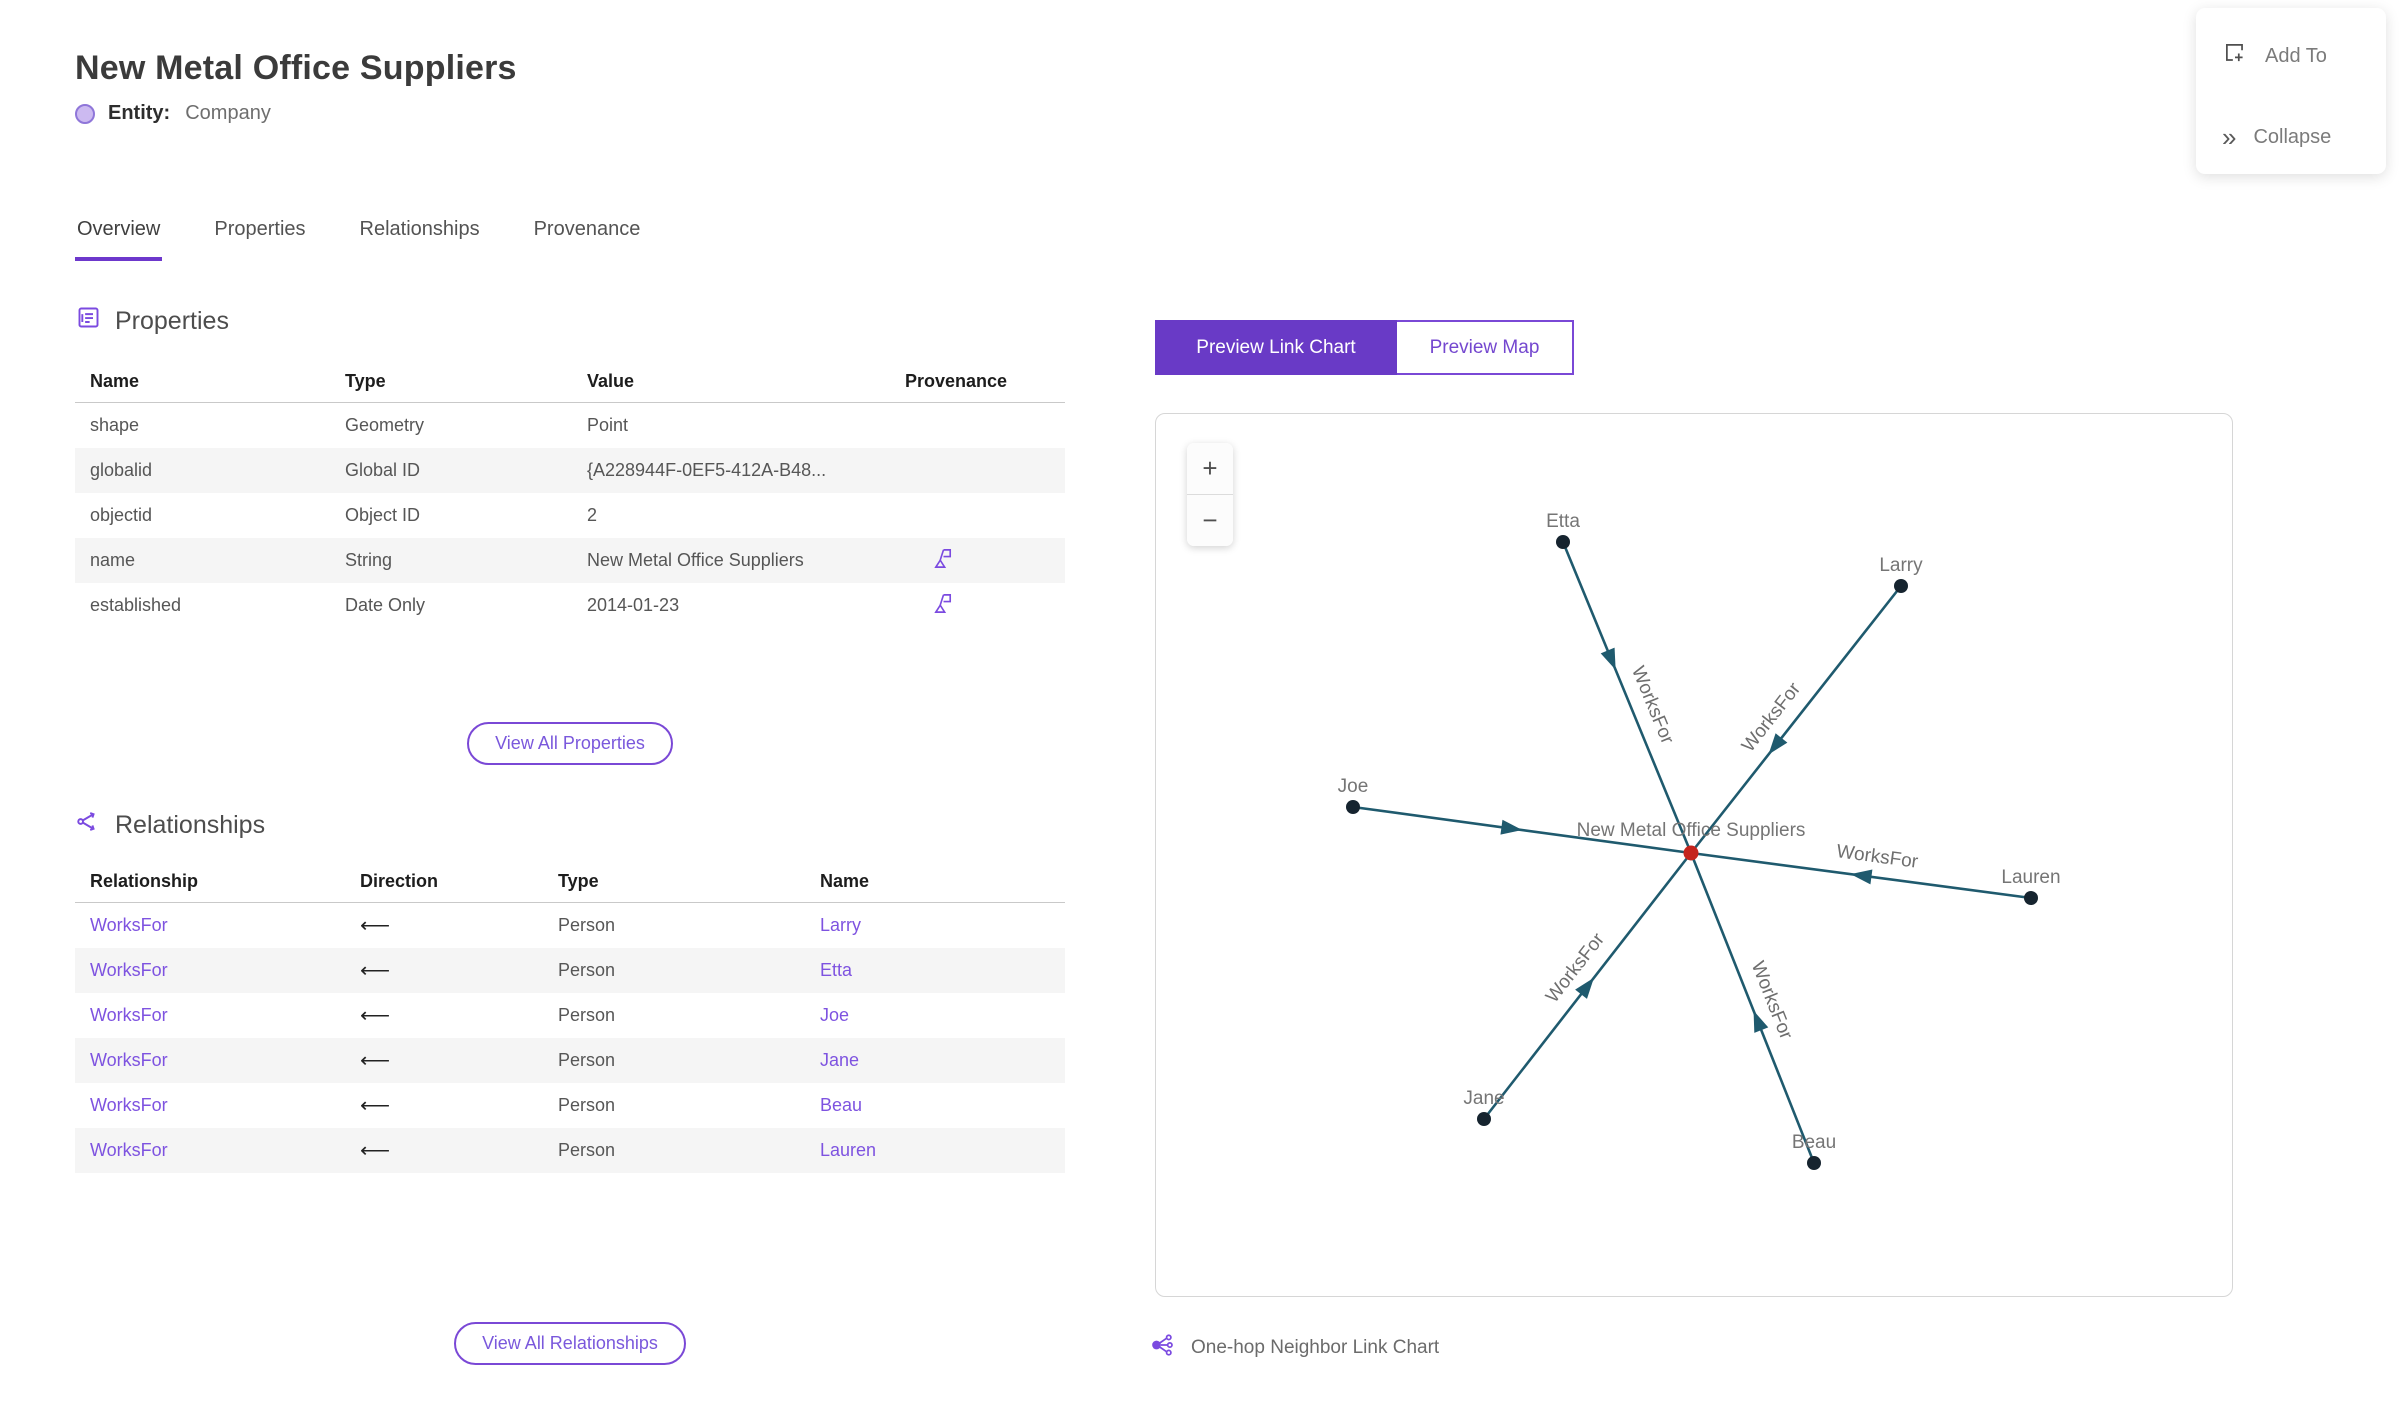 Image resolution: width=2400 pixels, height=1409 pixels. What do you see at coordinates (190, 824) in the screenshot?
I see `relationships-section-title: Relationships` at bounding box center [190, 824].